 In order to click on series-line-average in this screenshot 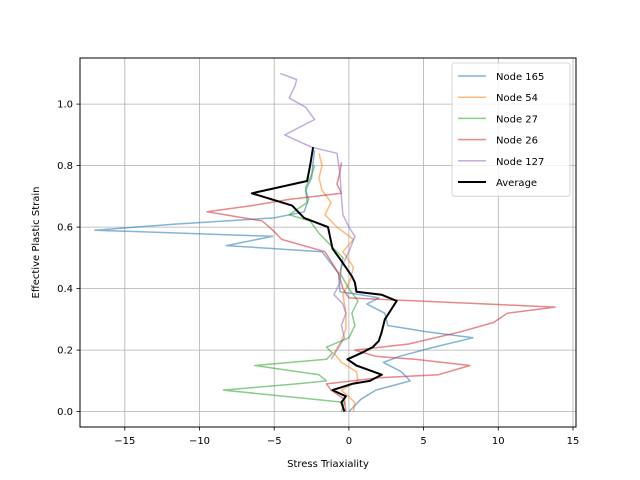, I will do `click(324, 279)`.